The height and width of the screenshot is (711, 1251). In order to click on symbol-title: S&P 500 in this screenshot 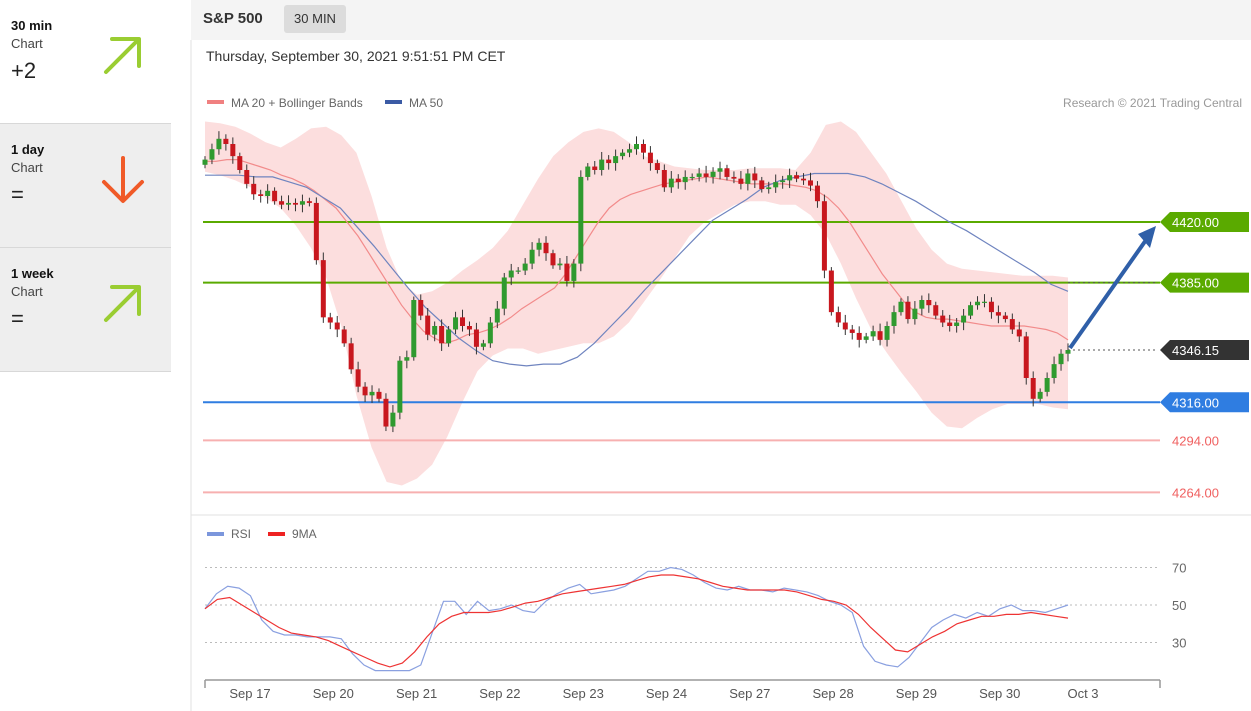, I will do `click(233, 18)`.